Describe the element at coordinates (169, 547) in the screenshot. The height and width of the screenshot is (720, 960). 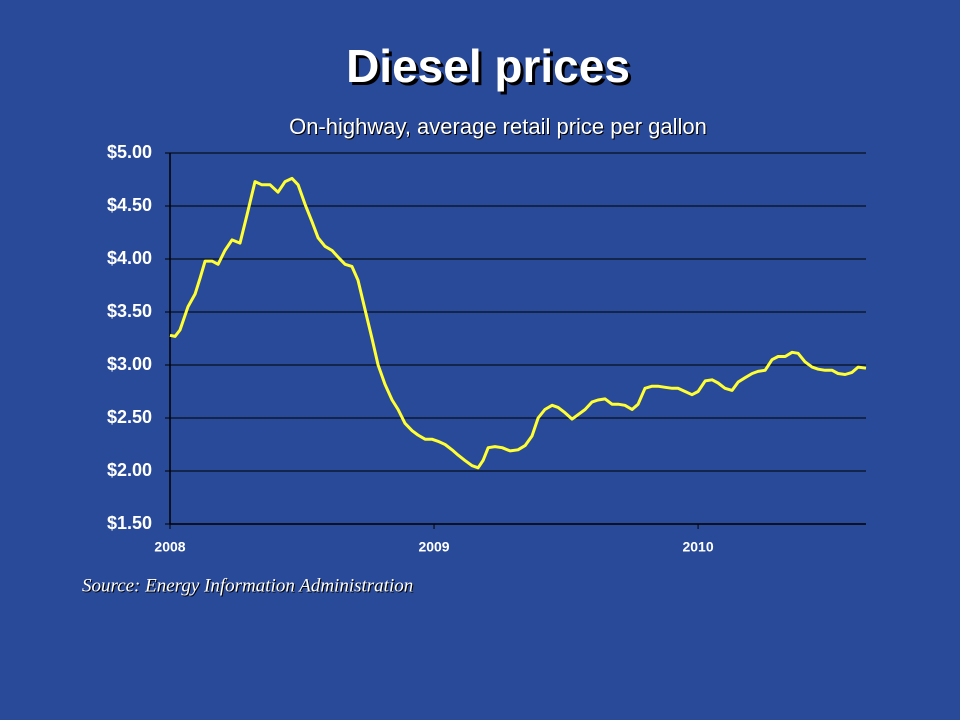
I see `x-tick-label: 2008` at that location.